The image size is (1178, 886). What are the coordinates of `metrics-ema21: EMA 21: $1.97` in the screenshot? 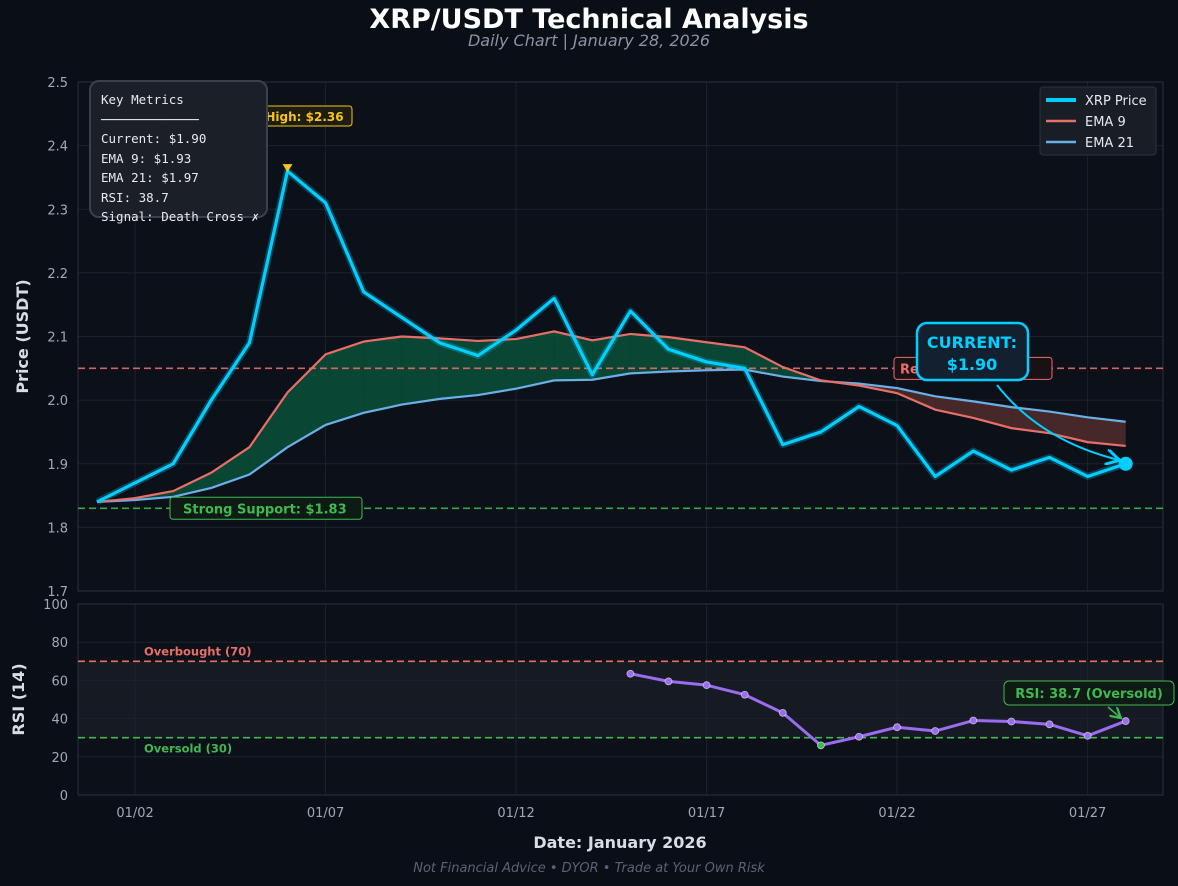 It's located at (150, 177).